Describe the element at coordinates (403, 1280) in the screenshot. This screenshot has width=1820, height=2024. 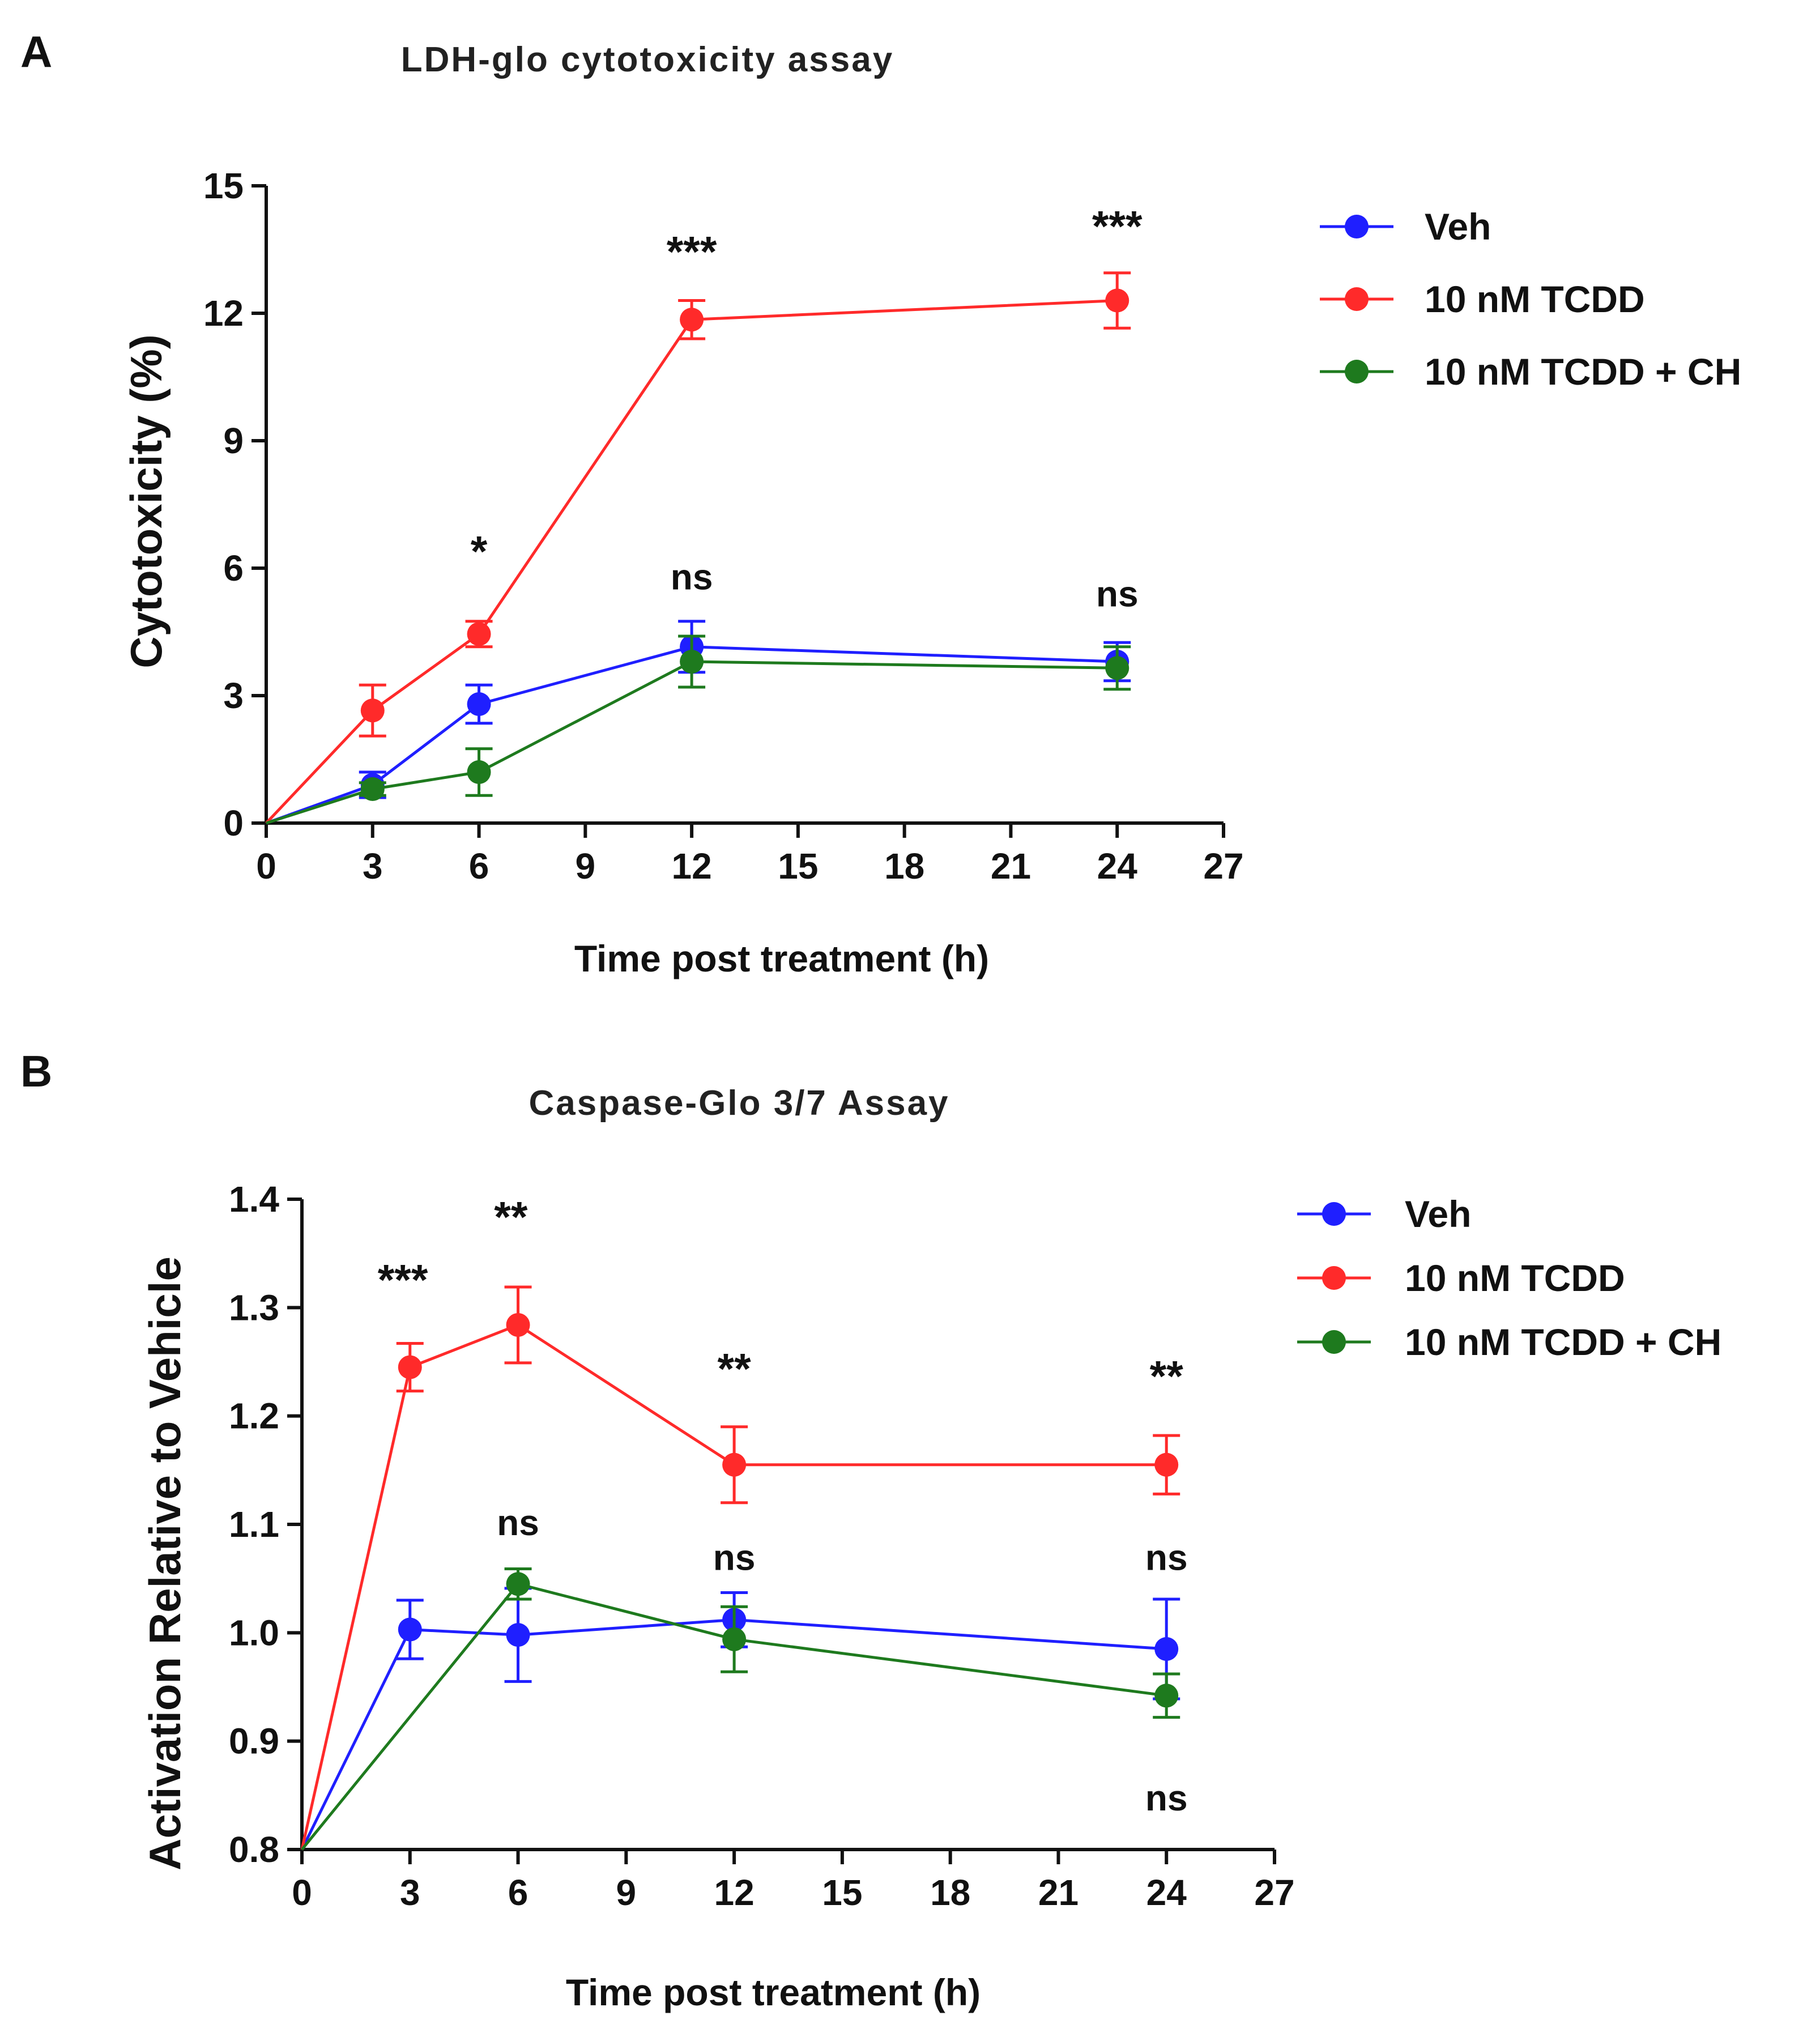
I see `panel-b-significance-stars: ***` at that location.